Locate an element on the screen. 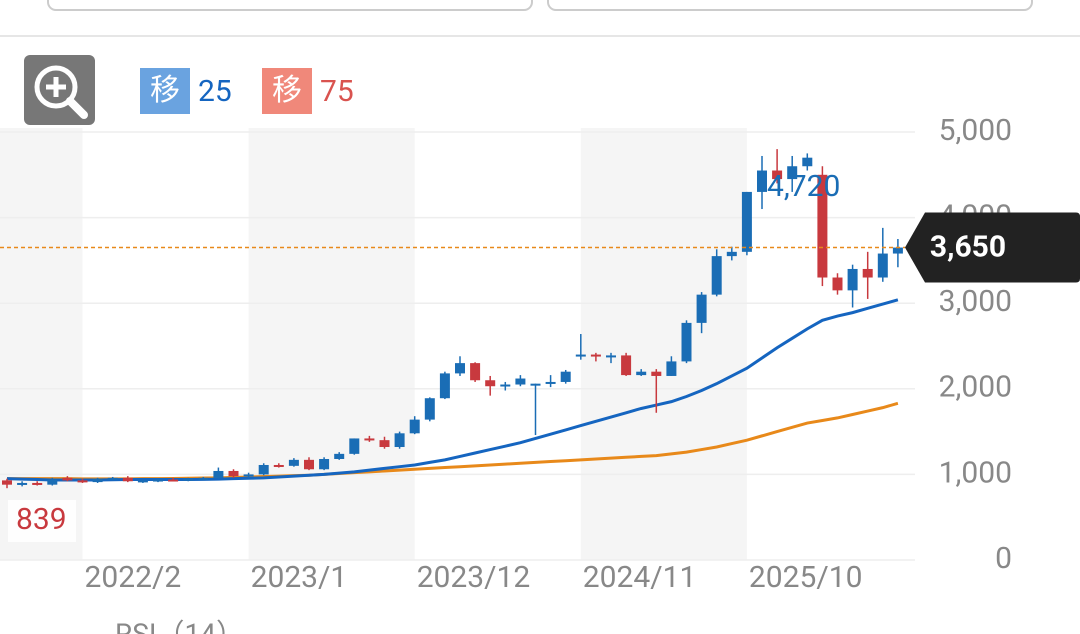 The width and height of the screenshot is (1080, 634). annotation-bg is located at coordinates (42, 521).